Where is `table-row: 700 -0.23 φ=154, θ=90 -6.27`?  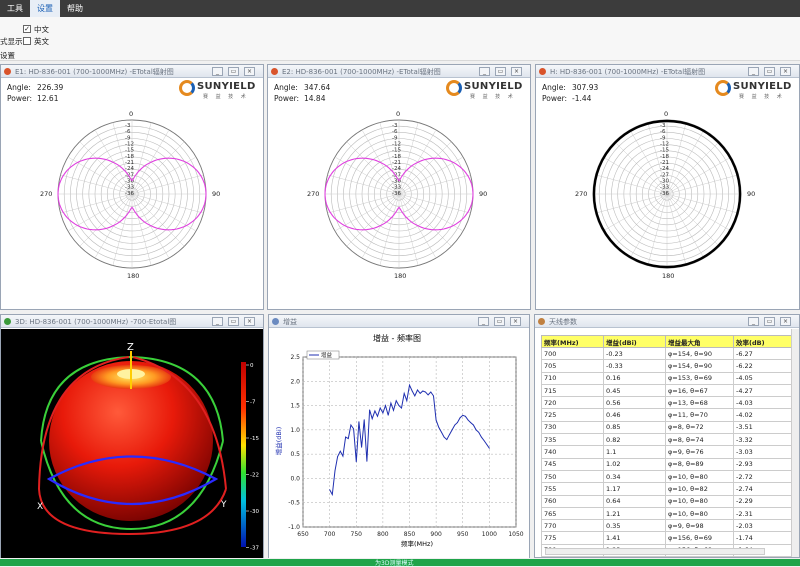
table-row: 700 -0.23 φ=154, θ=90 -6.27 is located at coordinates (666, 353).